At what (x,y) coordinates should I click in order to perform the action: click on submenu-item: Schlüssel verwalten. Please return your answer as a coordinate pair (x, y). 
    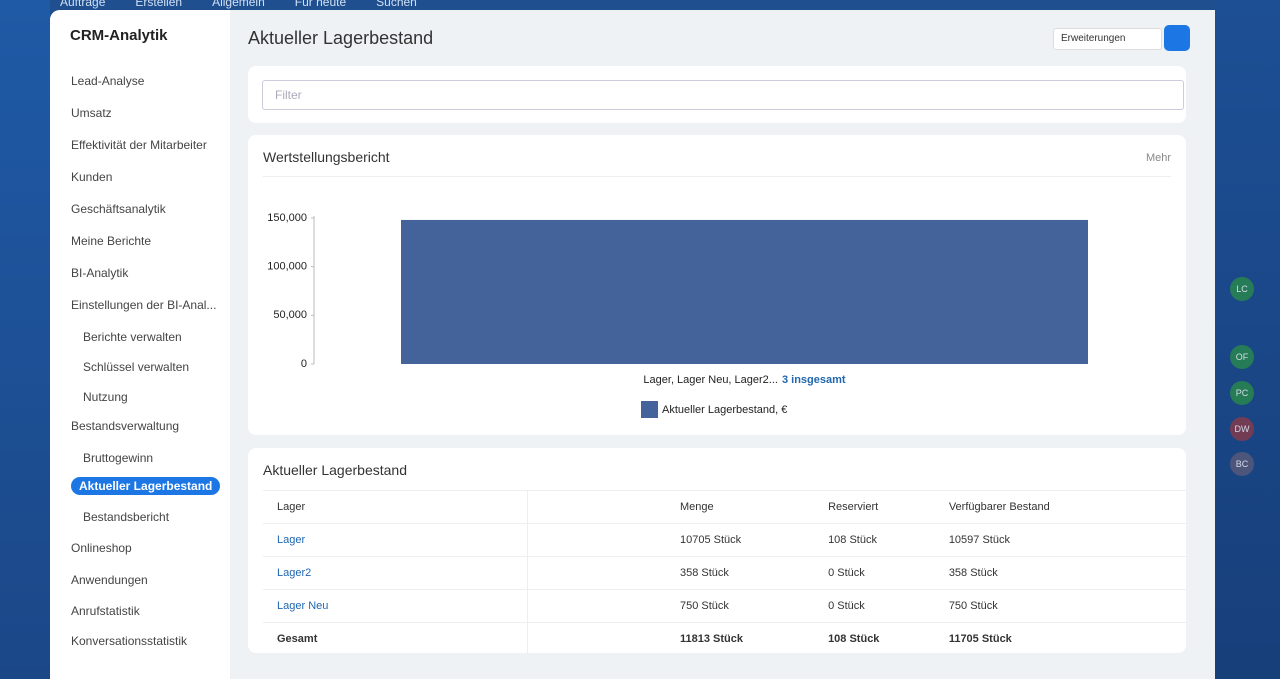
    Looking at the image, I should click on (136, 367).